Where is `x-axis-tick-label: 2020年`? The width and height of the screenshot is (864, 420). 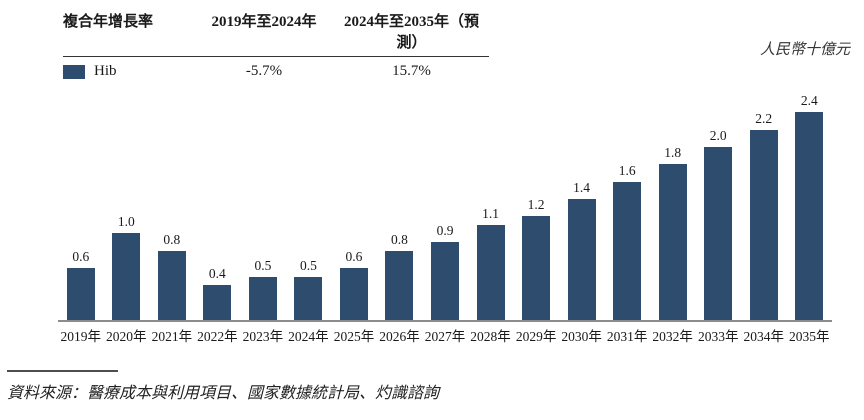 x-axis-tick-label: 2020年 is located at coordinates (126, 336).